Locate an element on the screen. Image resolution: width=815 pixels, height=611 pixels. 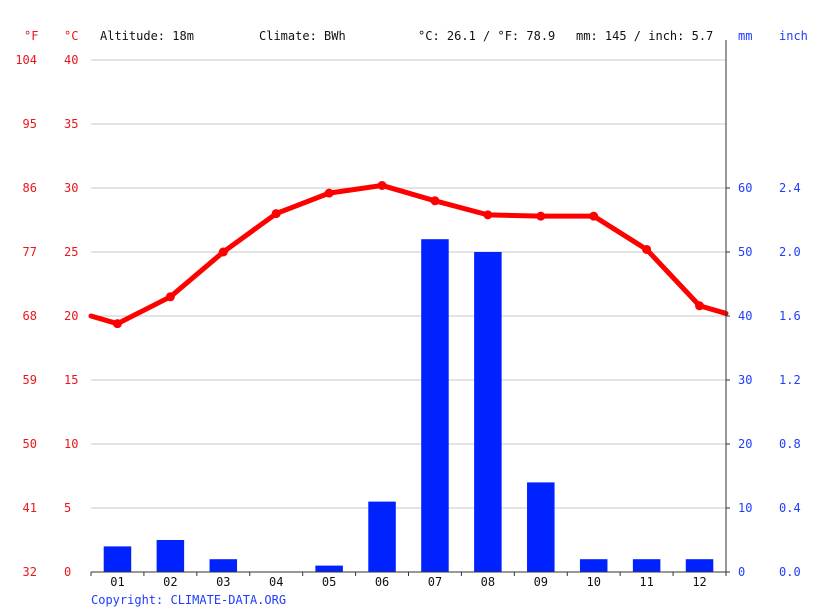
average-temperature-label: °C: 26.1 / °F: 78.9 is located at coordinates (486, 36).